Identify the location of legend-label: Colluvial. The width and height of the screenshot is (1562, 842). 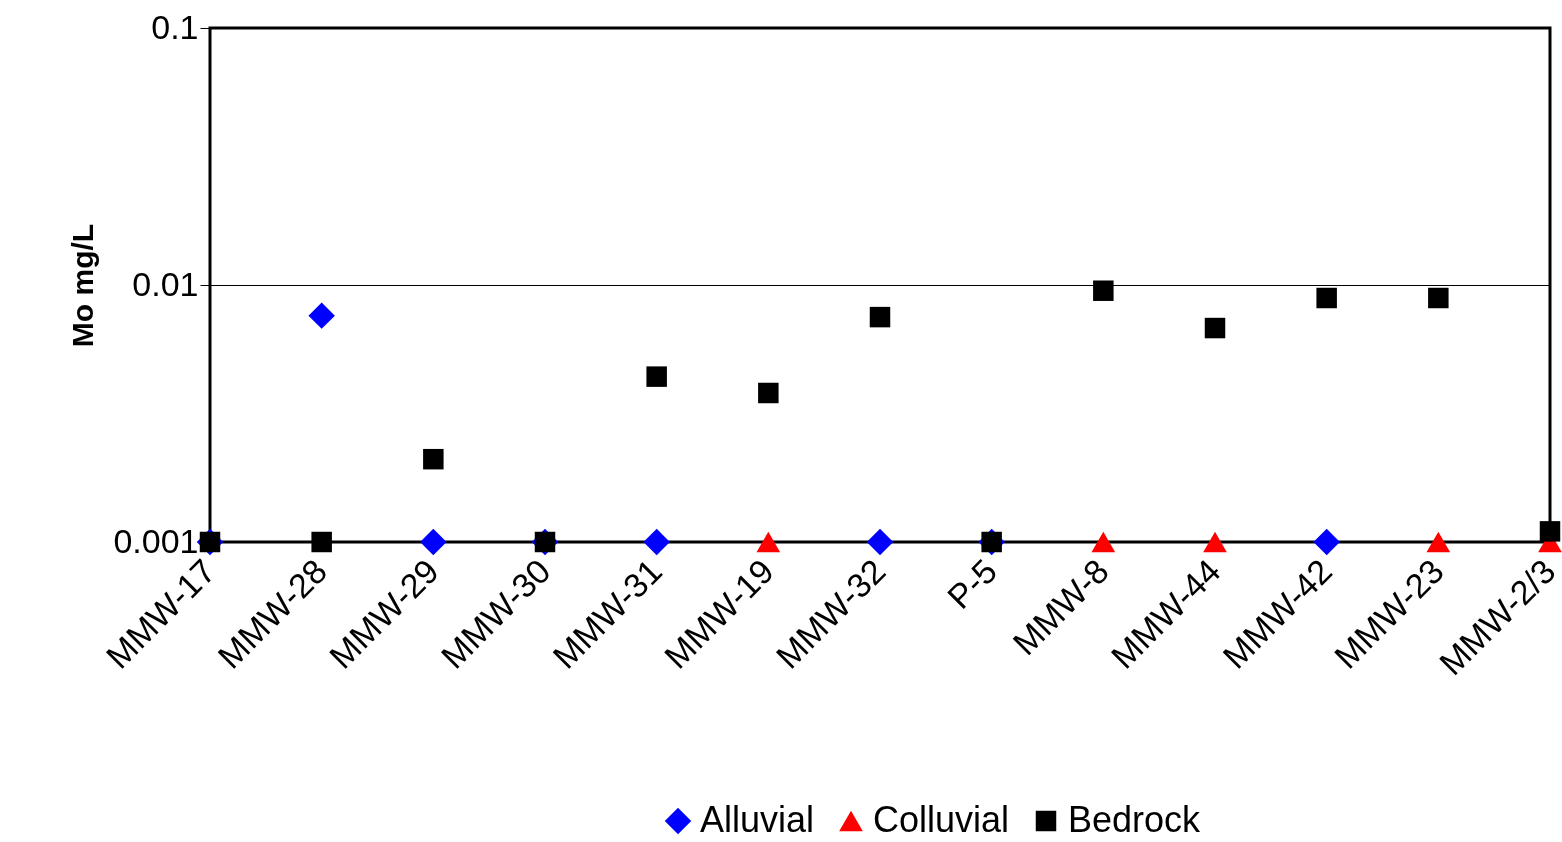
(941, 819).